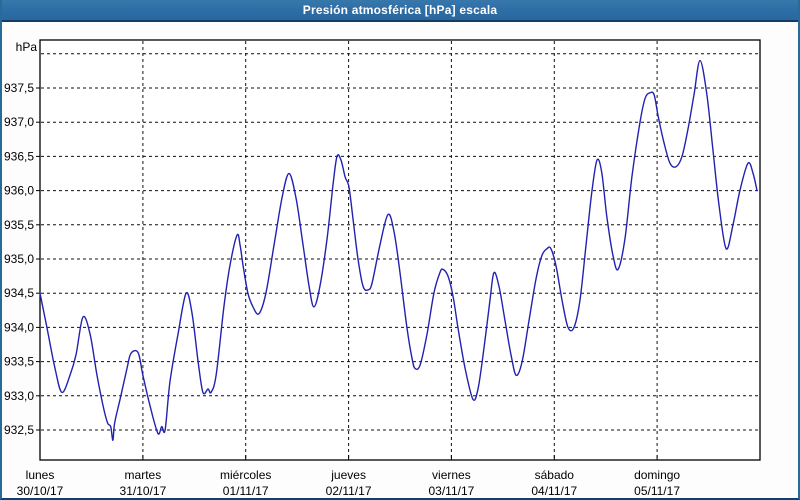 The height and width of the screenshot is (500, 800). What do you see at coordinates (245, 475) in the screenshot?
I see `x-tick-day-label: miércoles` at bounding box center [245, 475].